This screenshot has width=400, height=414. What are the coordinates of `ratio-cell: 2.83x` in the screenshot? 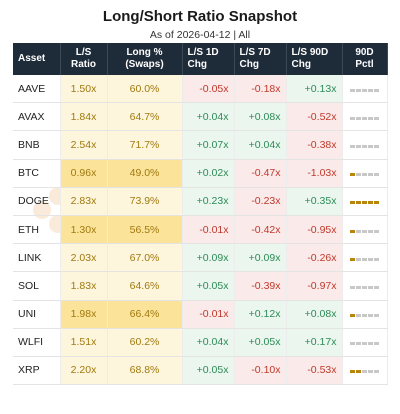 It's located at (84, 201).